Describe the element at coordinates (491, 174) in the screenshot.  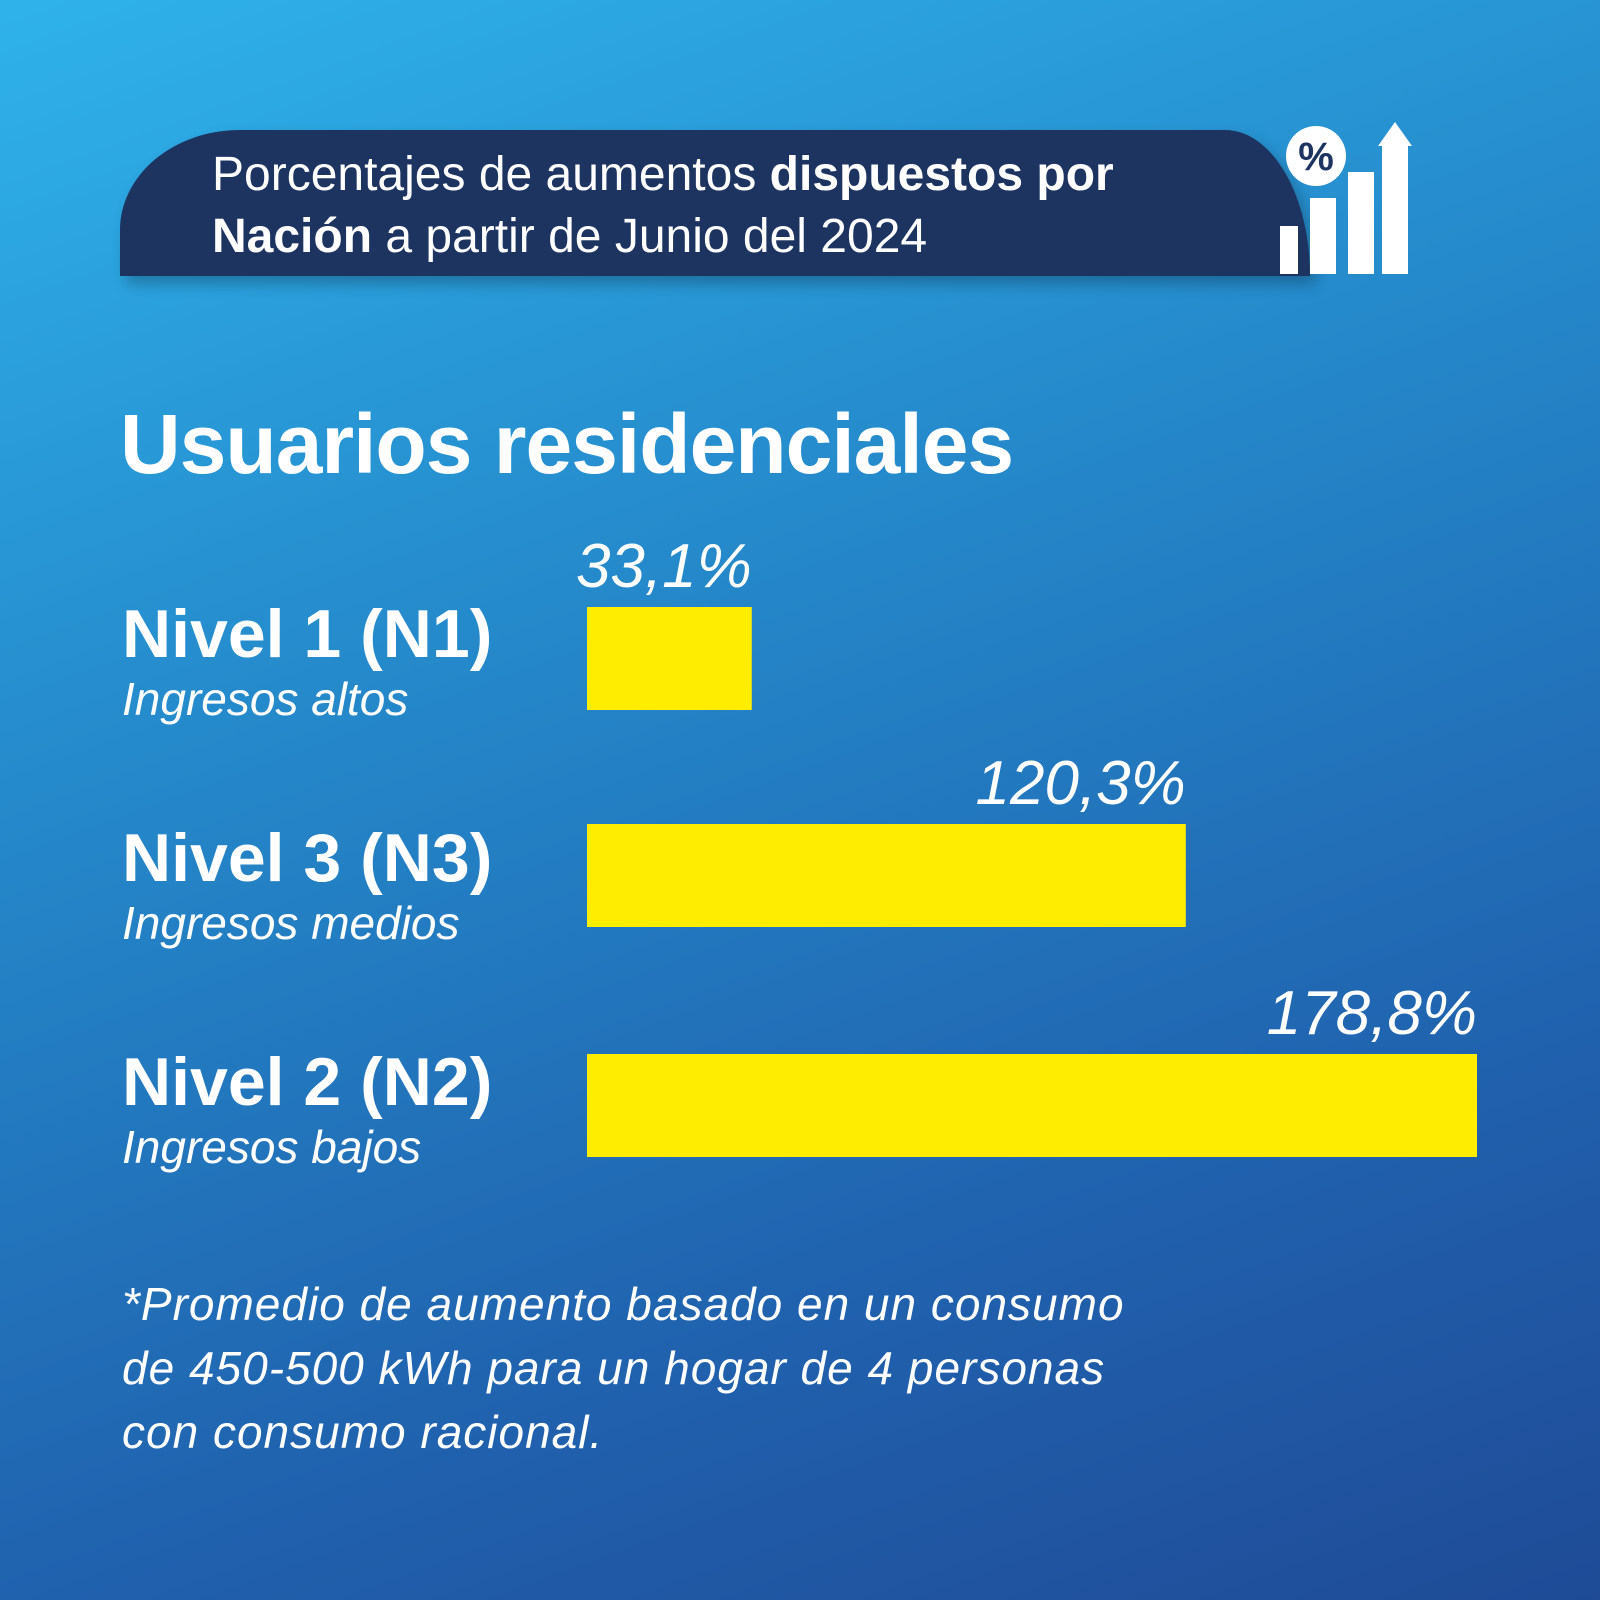
I see `header-title-part1: Porcentajes de aumentos` at that location.